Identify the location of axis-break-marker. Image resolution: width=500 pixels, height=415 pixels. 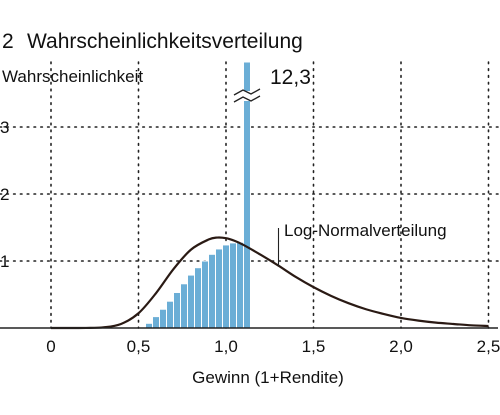
(247, 95).